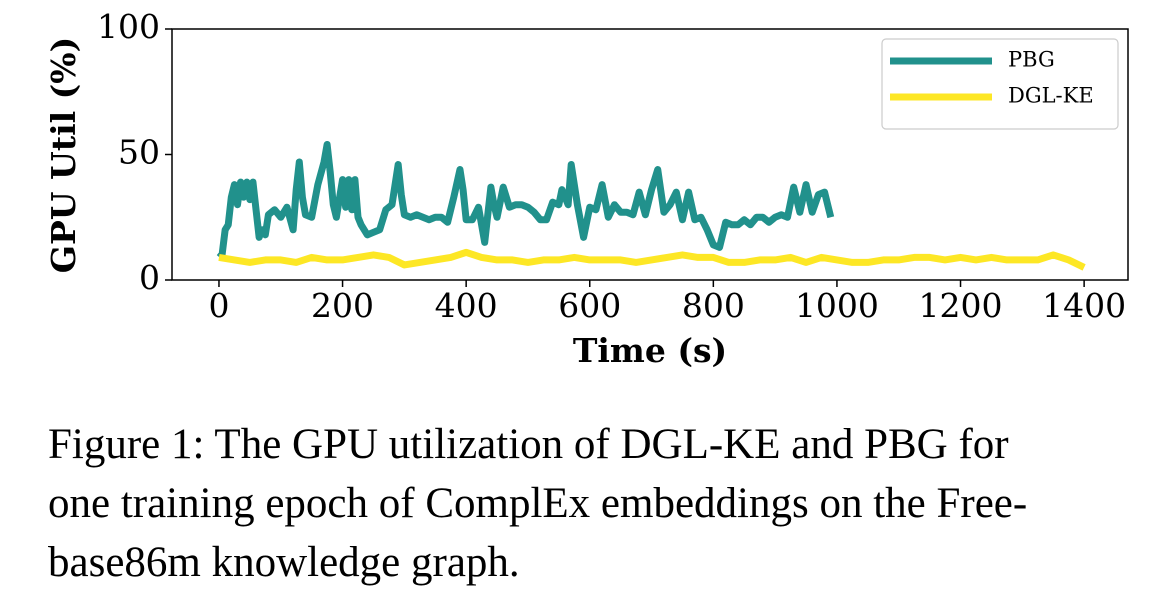 The height and width of the screenshot is (614, 1168). Describe the element at coordinates (218, 305) in the screenshot. I see `x-tick-label: 0` at that location.